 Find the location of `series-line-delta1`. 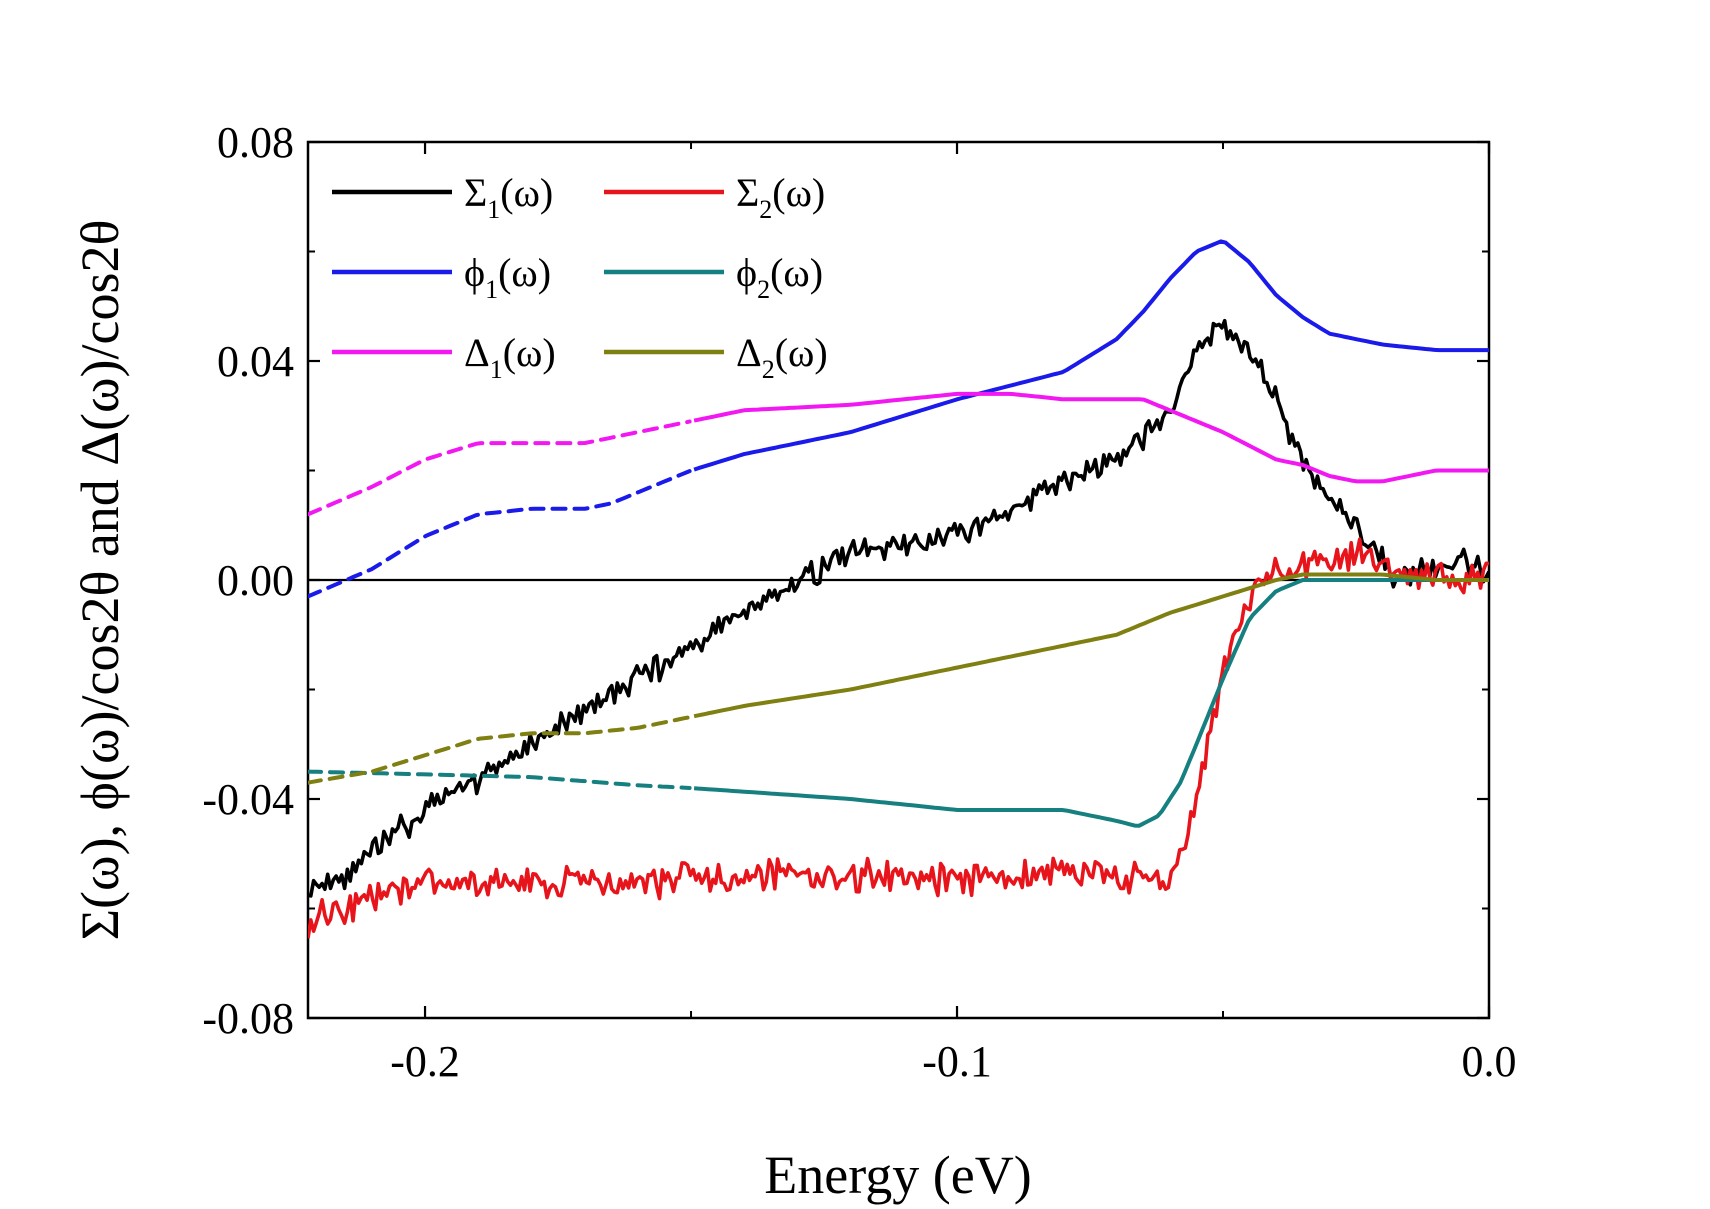

series-line-delta1 is located at coordinates (1091, 437).